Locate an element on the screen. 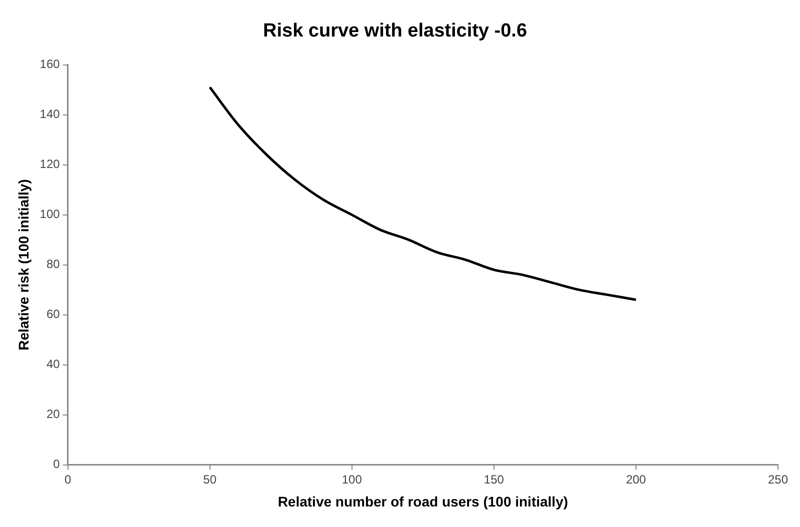  chart-title: Risk curve with elasticity -0.6 is located at coordinates (395, 31).